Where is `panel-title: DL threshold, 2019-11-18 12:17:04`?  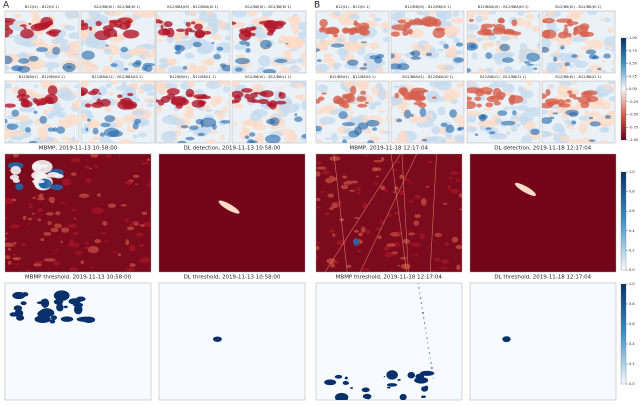 panel-title: DL threshold, 2019-11-18 12:17:04 is located at coordinates (542, 278).